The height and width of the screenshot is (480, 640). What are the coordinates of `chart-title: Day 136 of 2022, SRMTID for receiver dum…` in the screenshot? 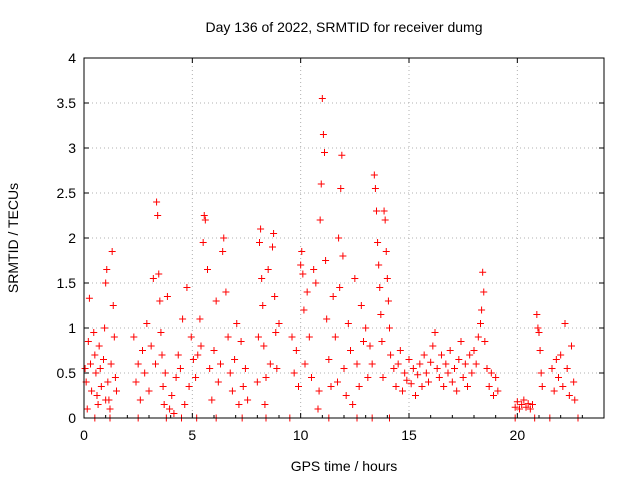 It's located at (343, 27).